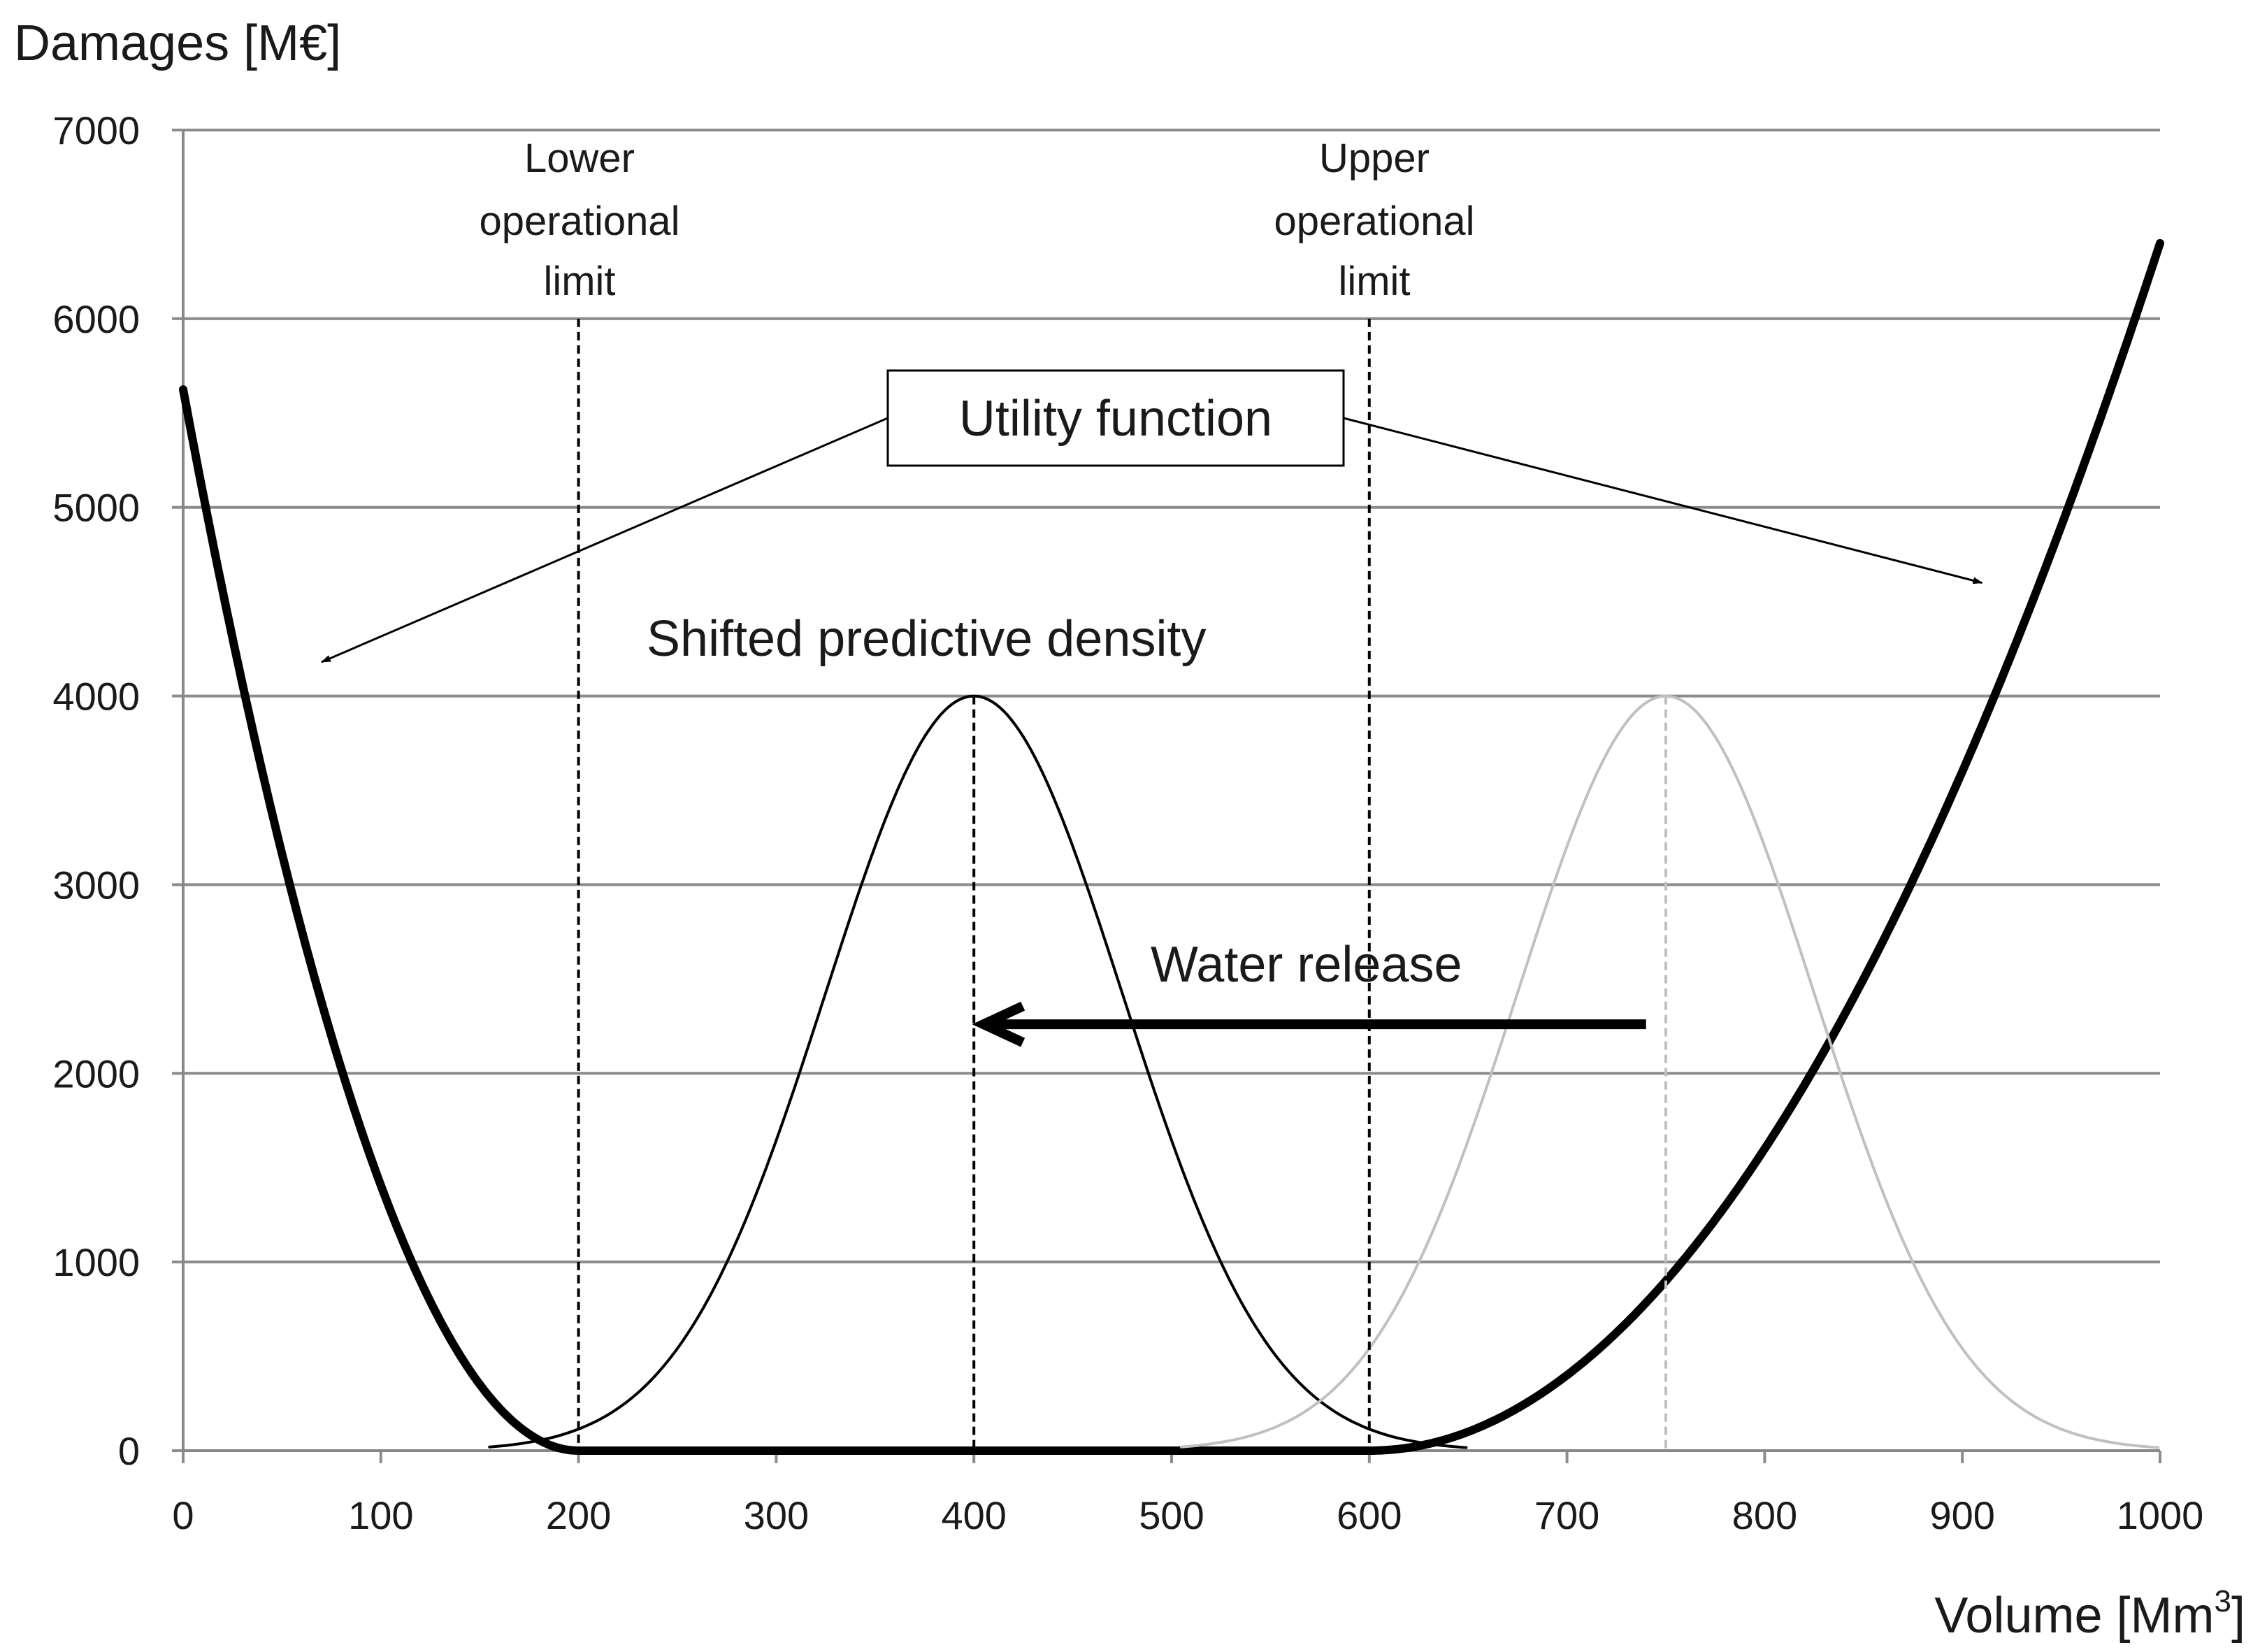  I want to click on x-axis-ticks: 0 100 200 300 400 500 600 700 800 900 1000, so click(1187, 1494).